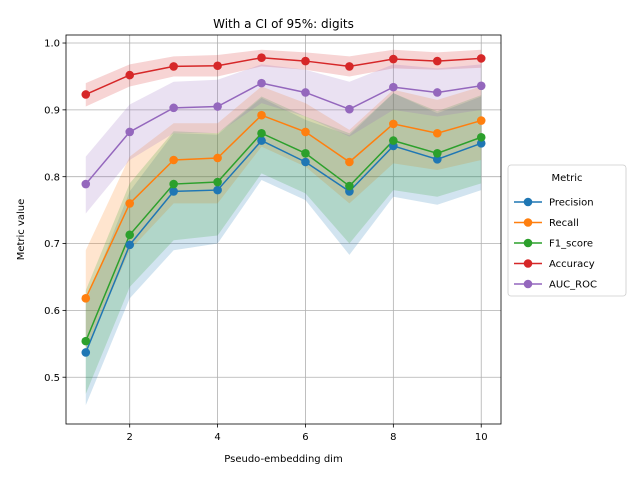 The height and width of the screenshot is (480, 640). I want to click on y-tick-label: 0.5, so click(52, 378).